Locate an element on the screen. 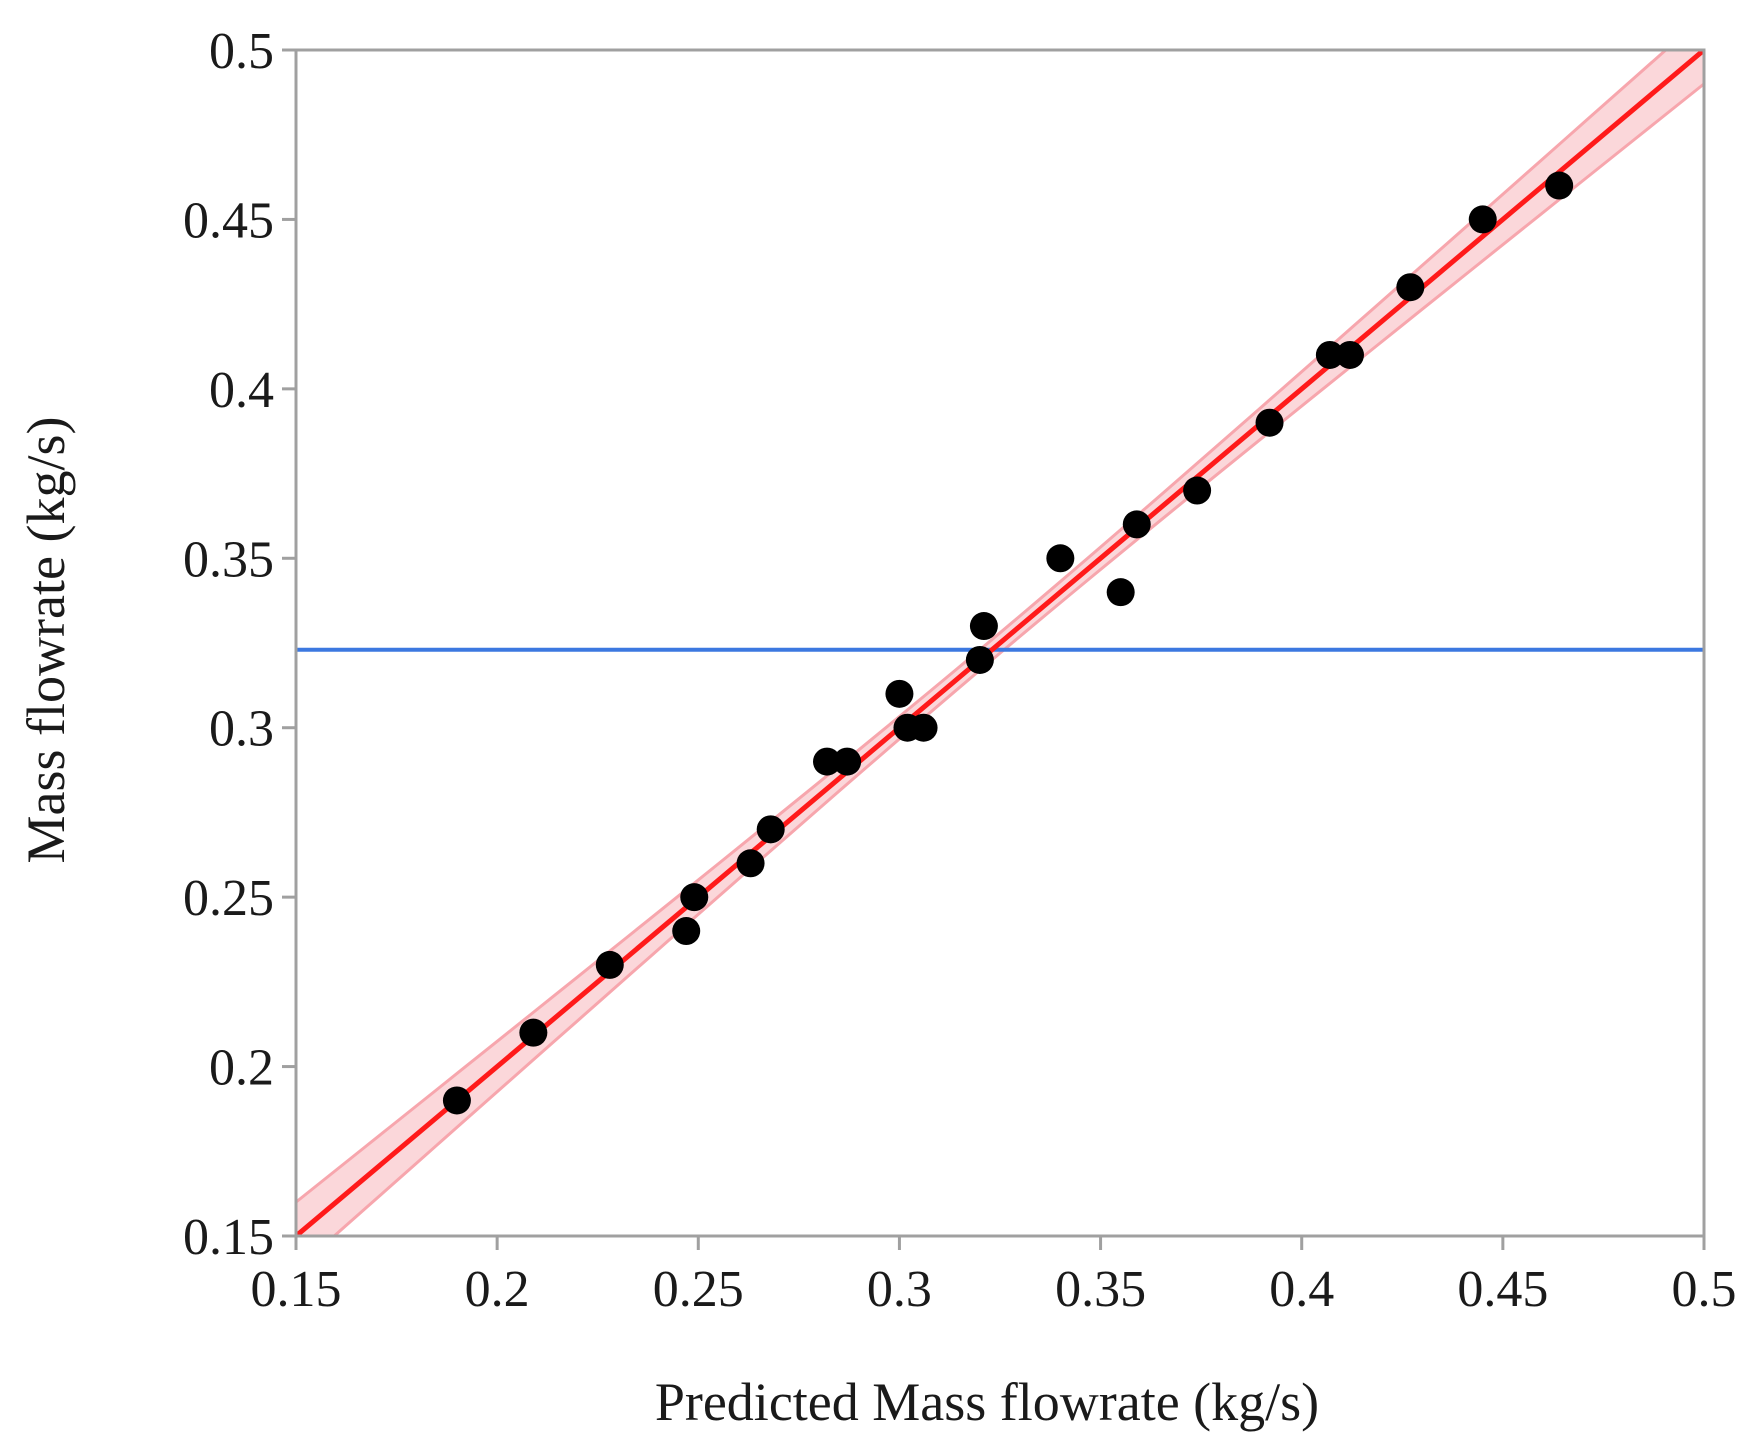 Image resolution: width=1753 pixels, height=1455 pixels. x-tick-label: 0.2 is located at coordinates (497, 1289).